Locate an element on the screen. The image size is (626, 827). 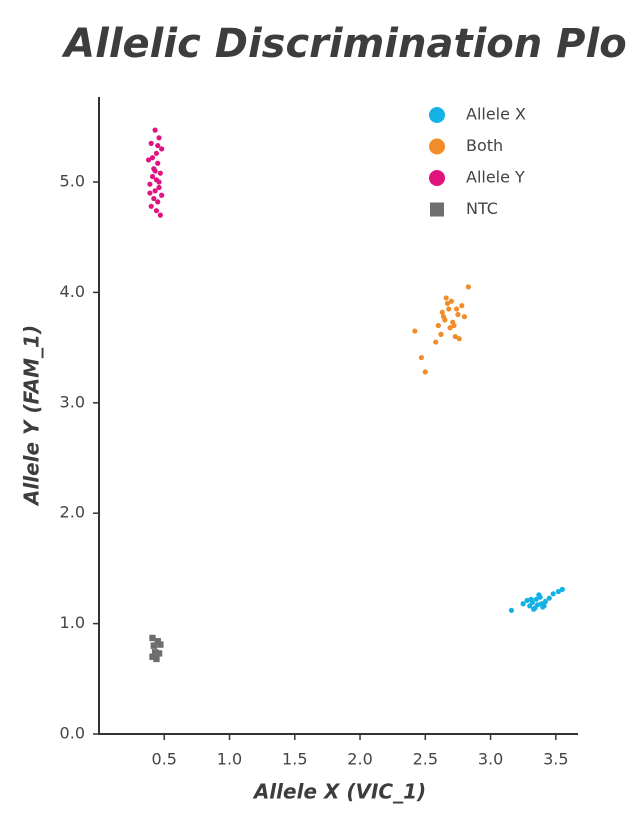
legend-label: Allele Y is located at coordinates (495, 177).